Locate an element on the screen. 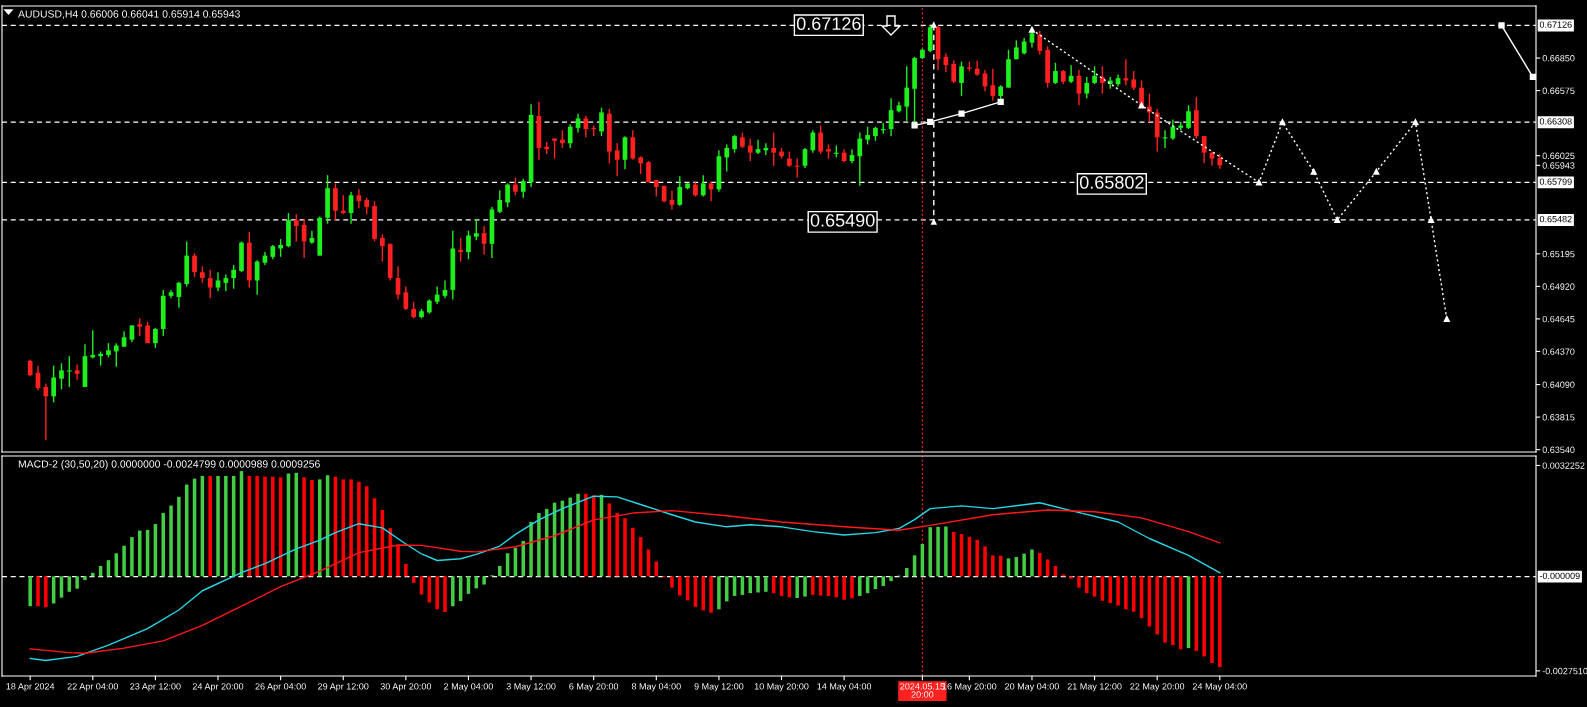  y-tick-label: 0.66575 is located at coordinates (1558, 90).